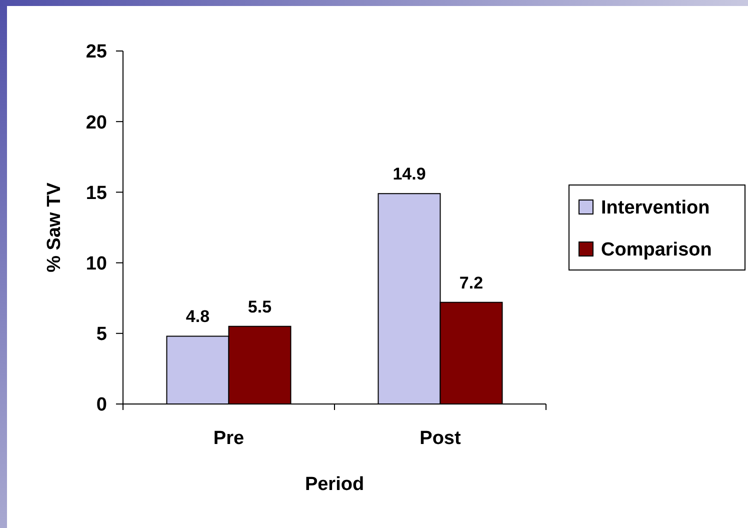 This screenshot has height=528, width=748. Describe the element at coordinates (97, 52) in the screenshot. I see `y-tick-label: 25` at that location.